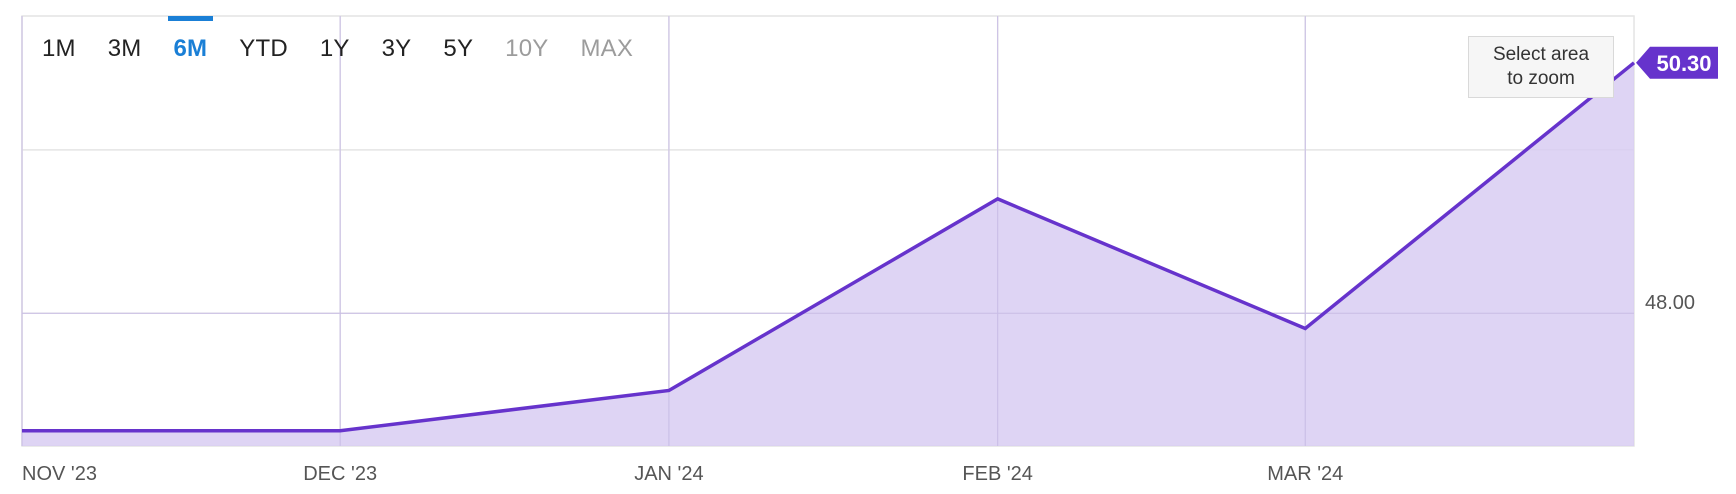  What do you see at coordinates (1670, 303) in the screenshot?
I see `y-tick-label: 48.00` at bounding box center [1670, 303].